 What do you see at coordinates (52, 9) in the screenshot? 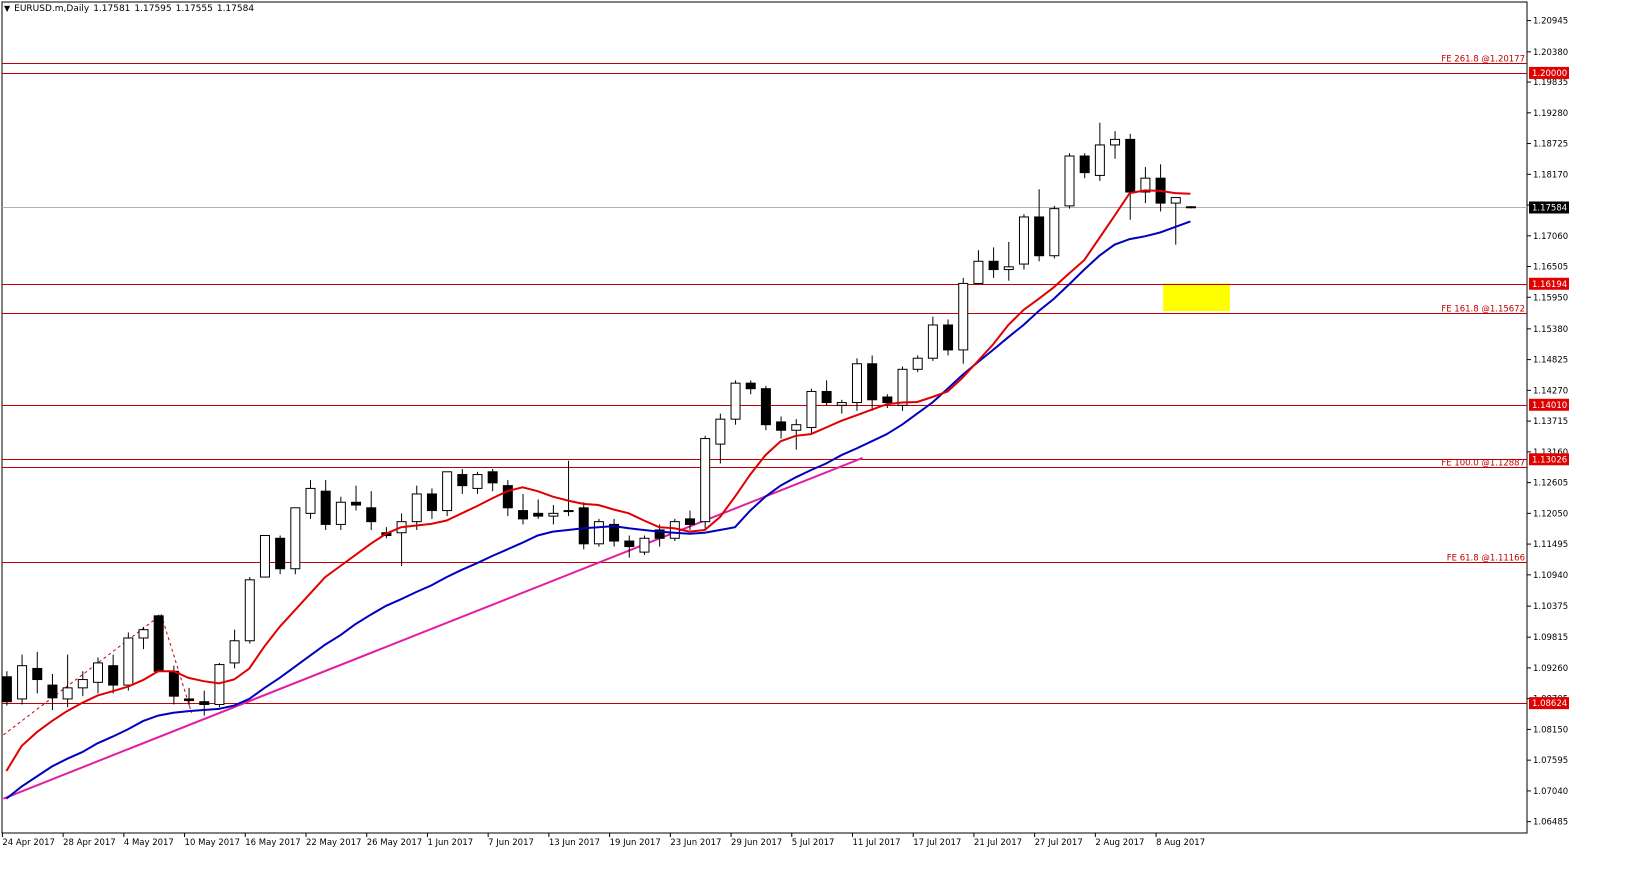
I see `symbol-name: EURUSD.m,Daily` at bounding box center [52, 9].